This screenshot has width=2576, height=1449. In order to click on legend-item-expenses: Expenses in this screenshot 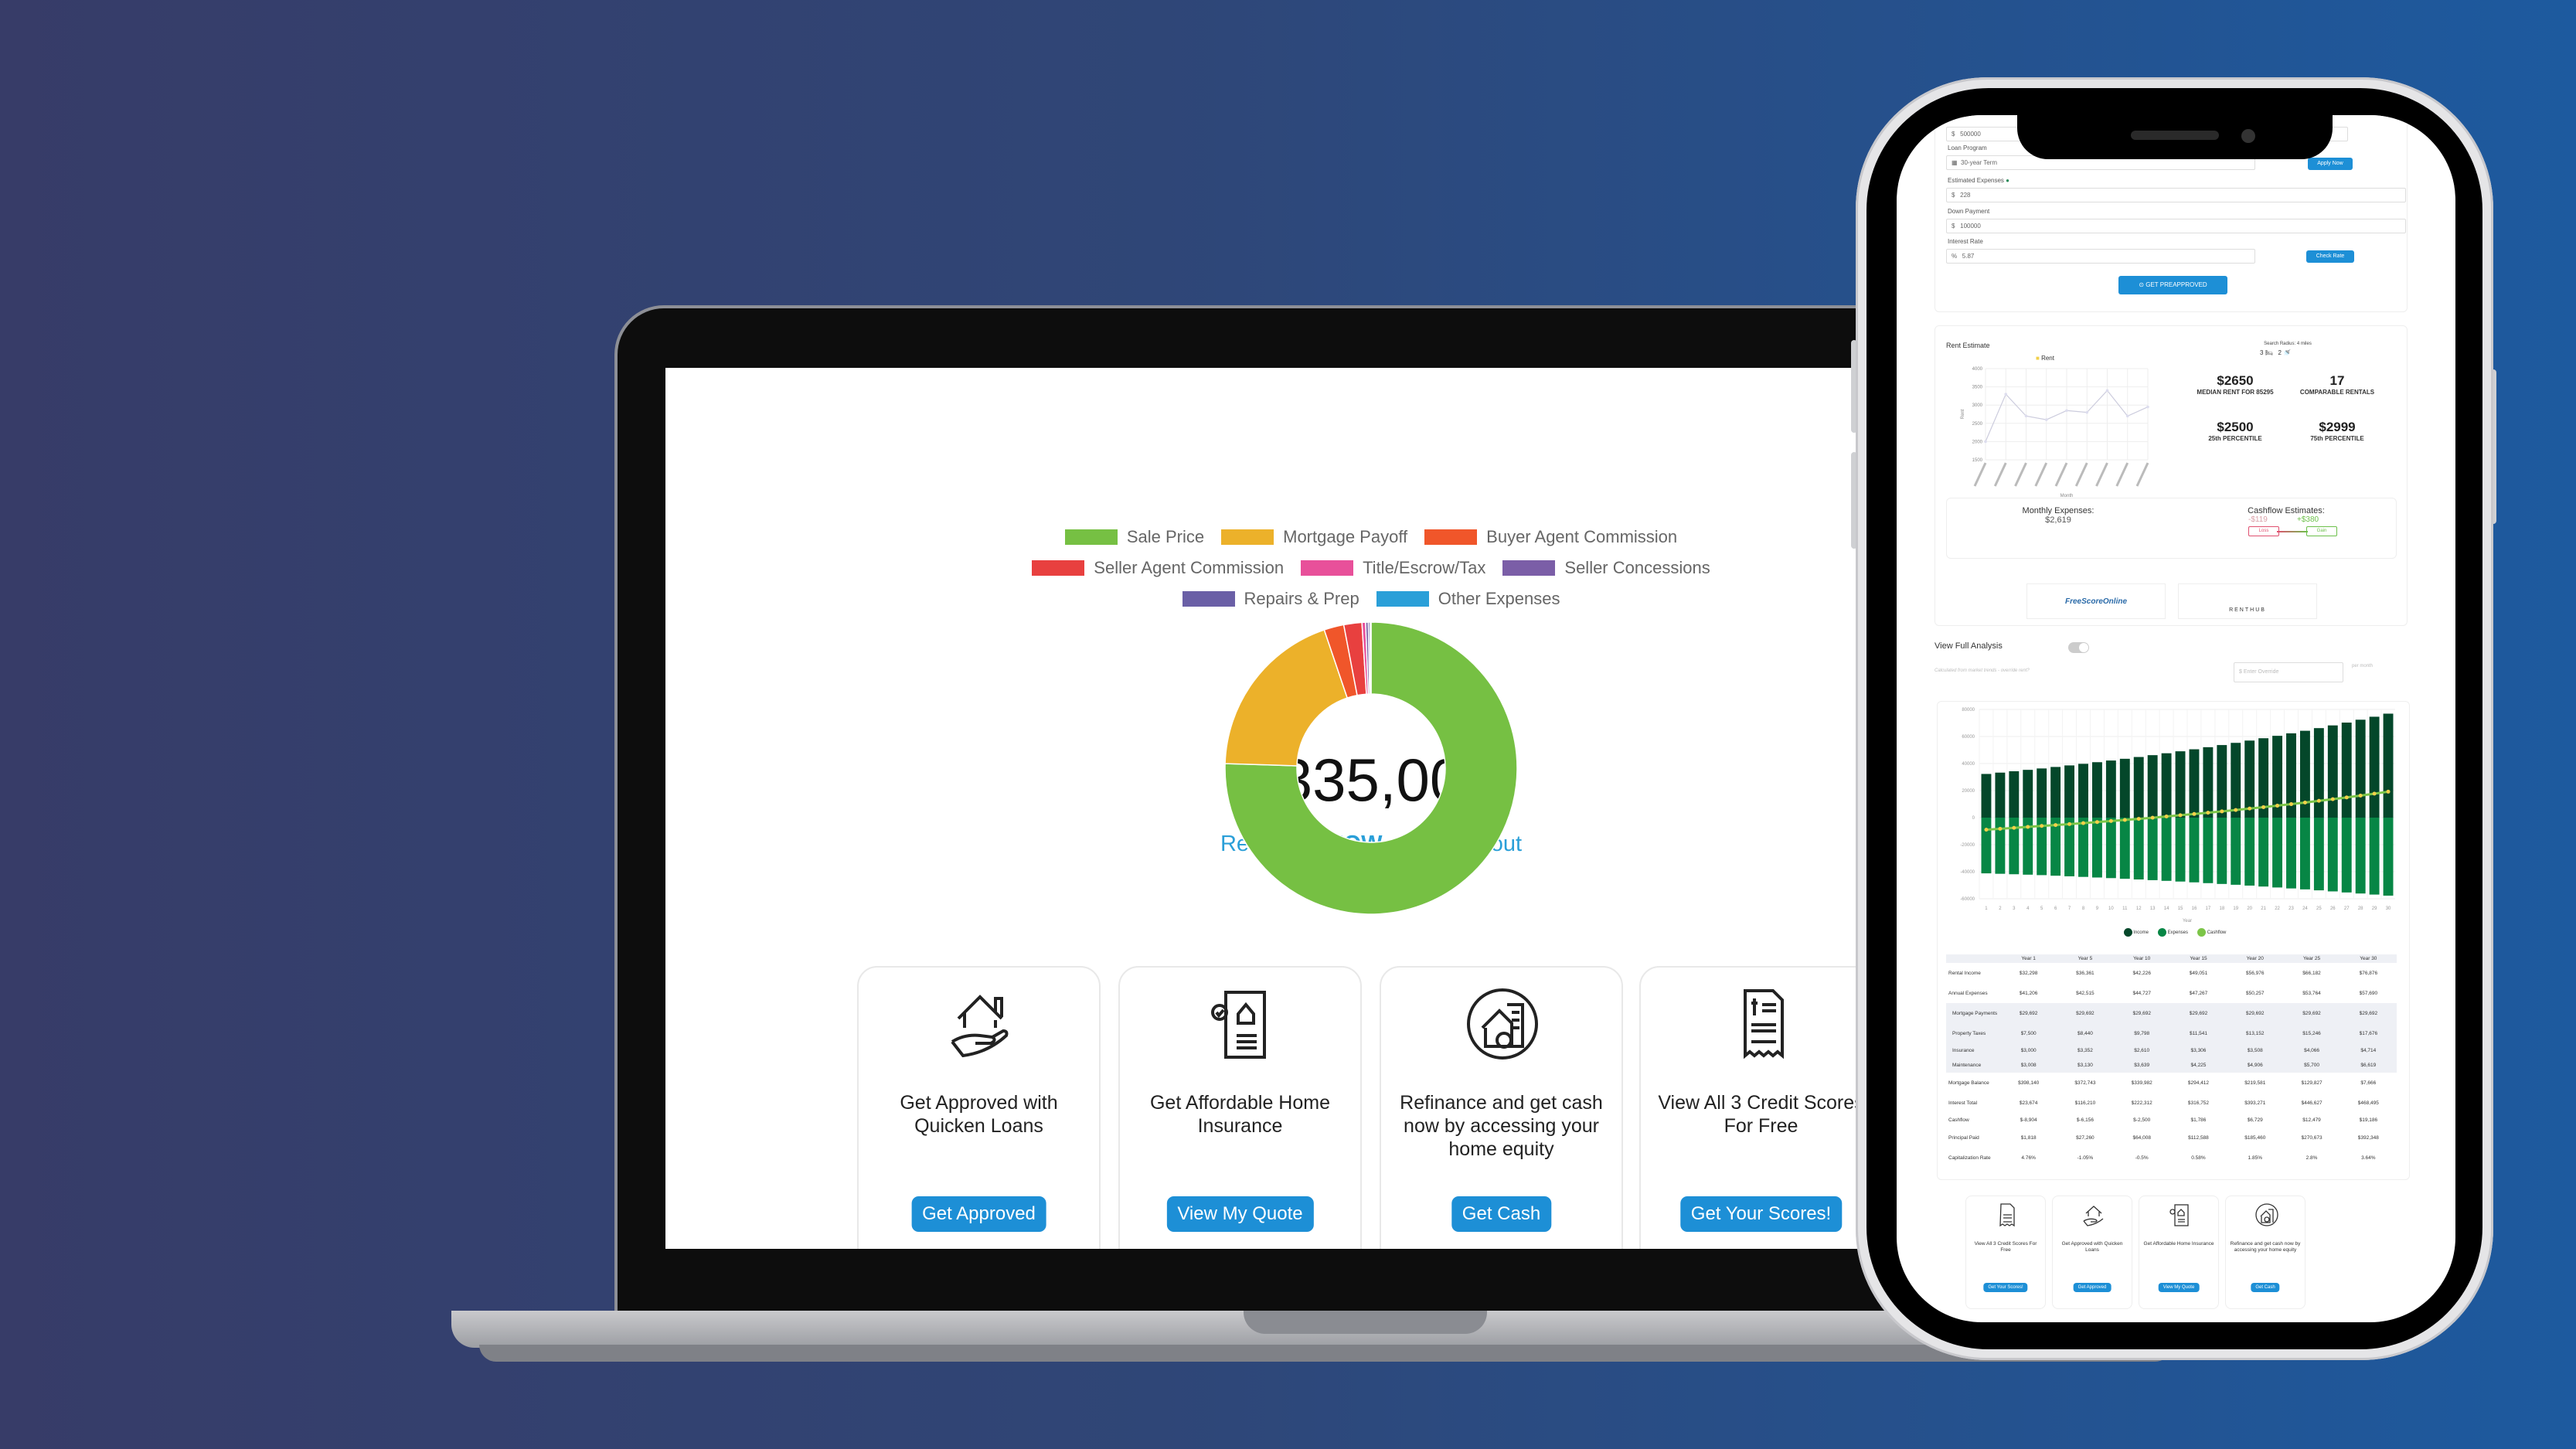, I will do `click(2172, 933)`.